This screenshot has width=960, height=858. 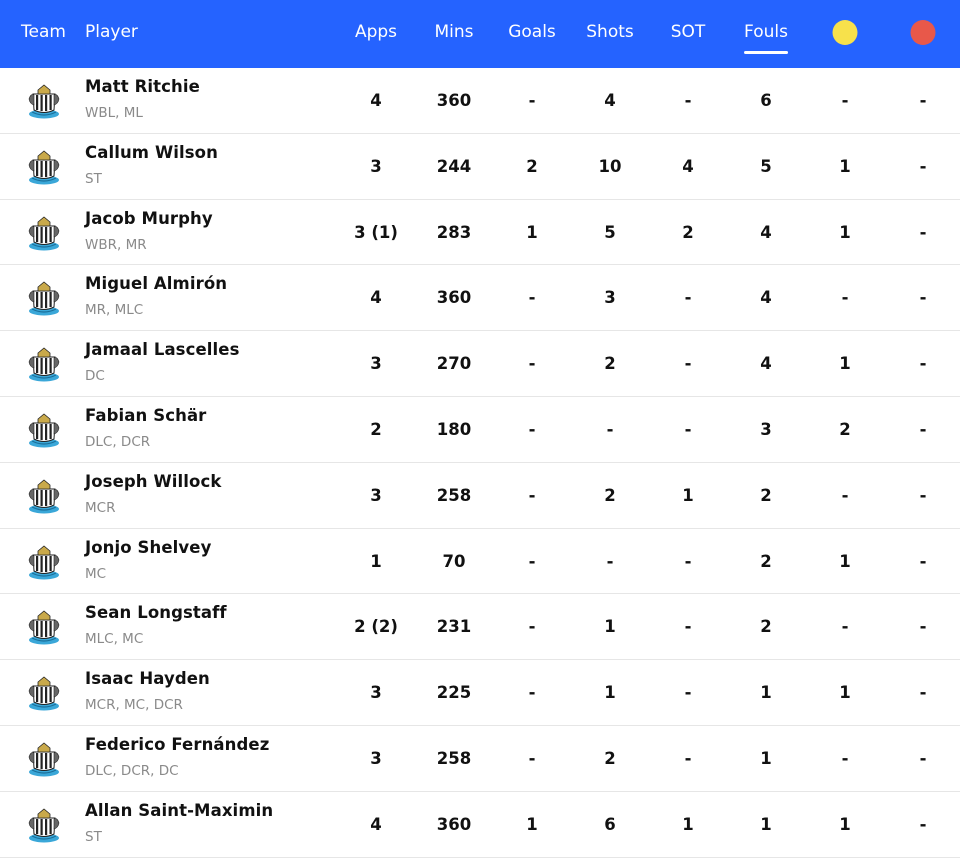 I want to click on cell-mins: 283, so click(x=454, y=232).